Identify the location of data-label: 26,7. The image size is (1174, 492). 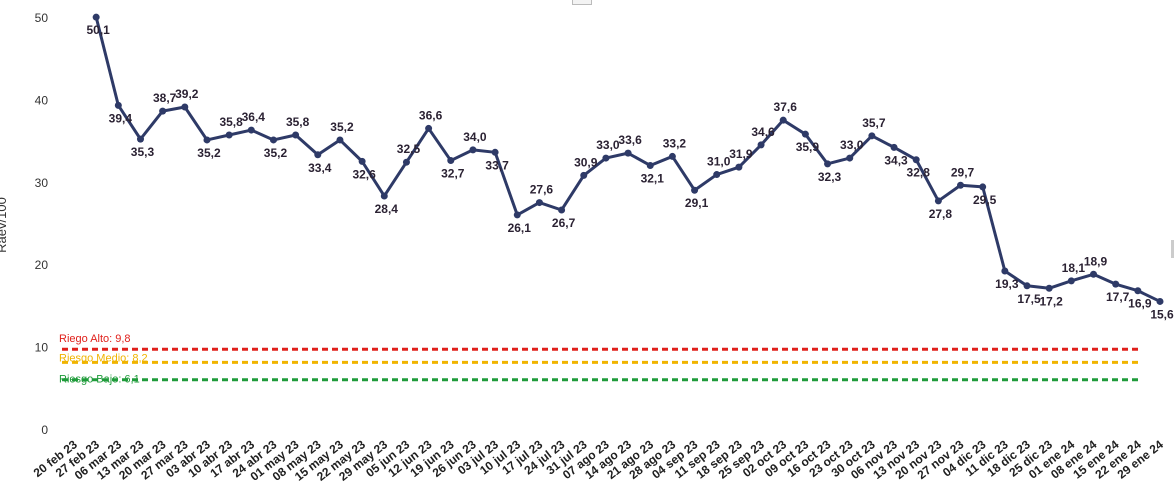
(564, 223).